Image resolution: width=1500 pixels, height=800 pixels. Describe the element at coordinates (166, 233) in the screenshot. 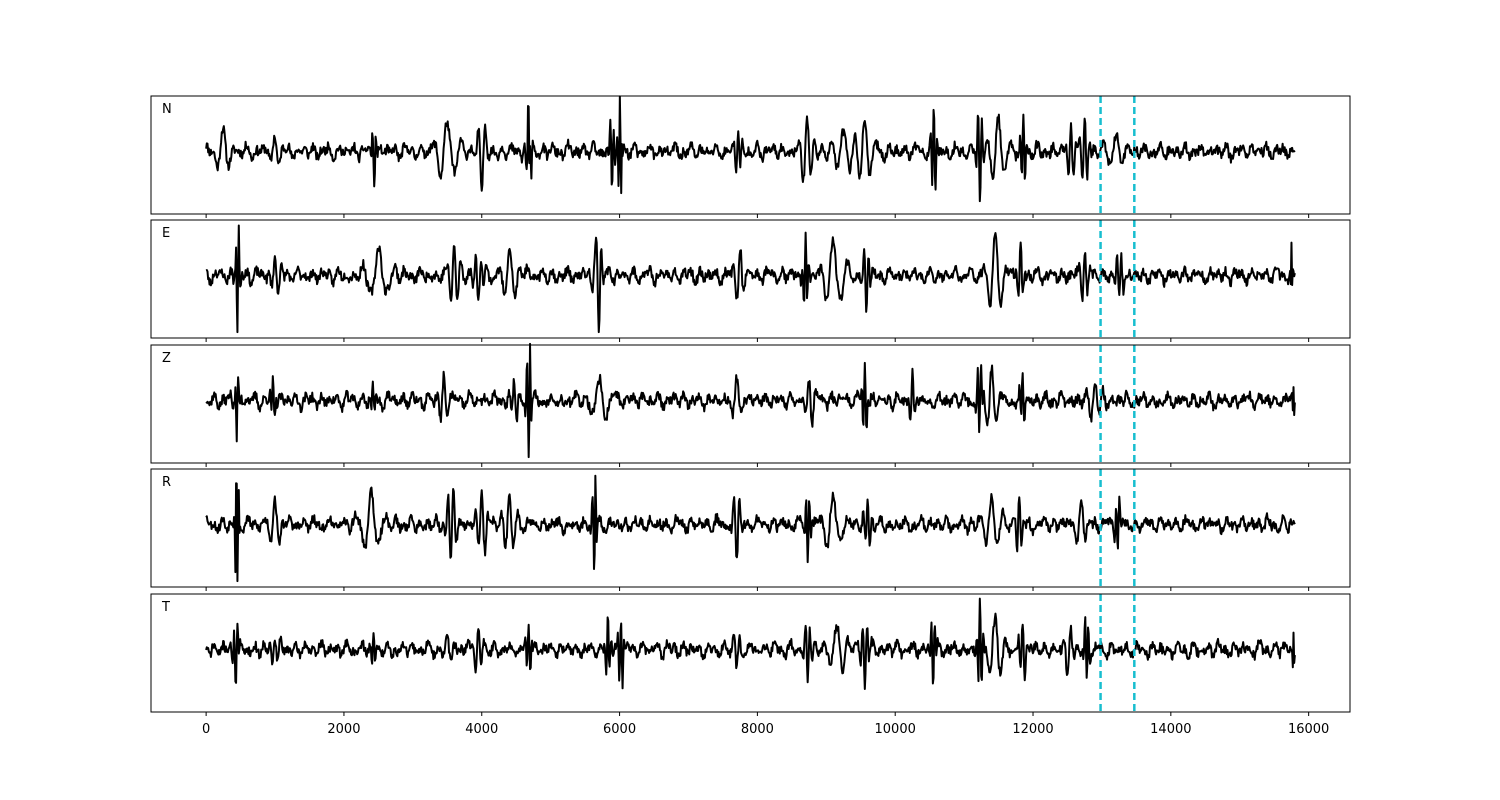

I see `channel-label-e: E` at that location.